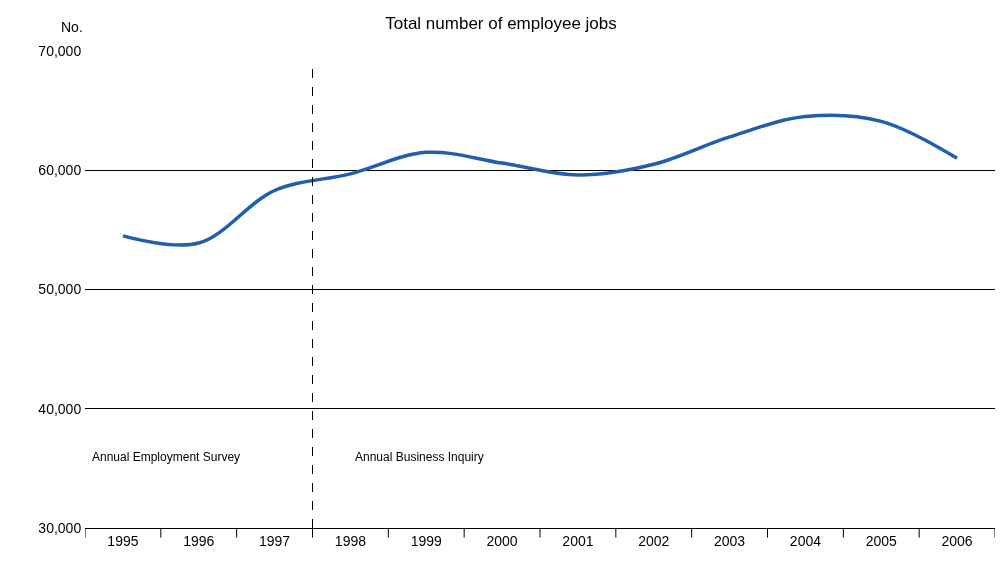  What do you see at coordinates (805, 540) in the screenshot?
I see `x-tick-label: 2004` at bounding box center [805, 540].